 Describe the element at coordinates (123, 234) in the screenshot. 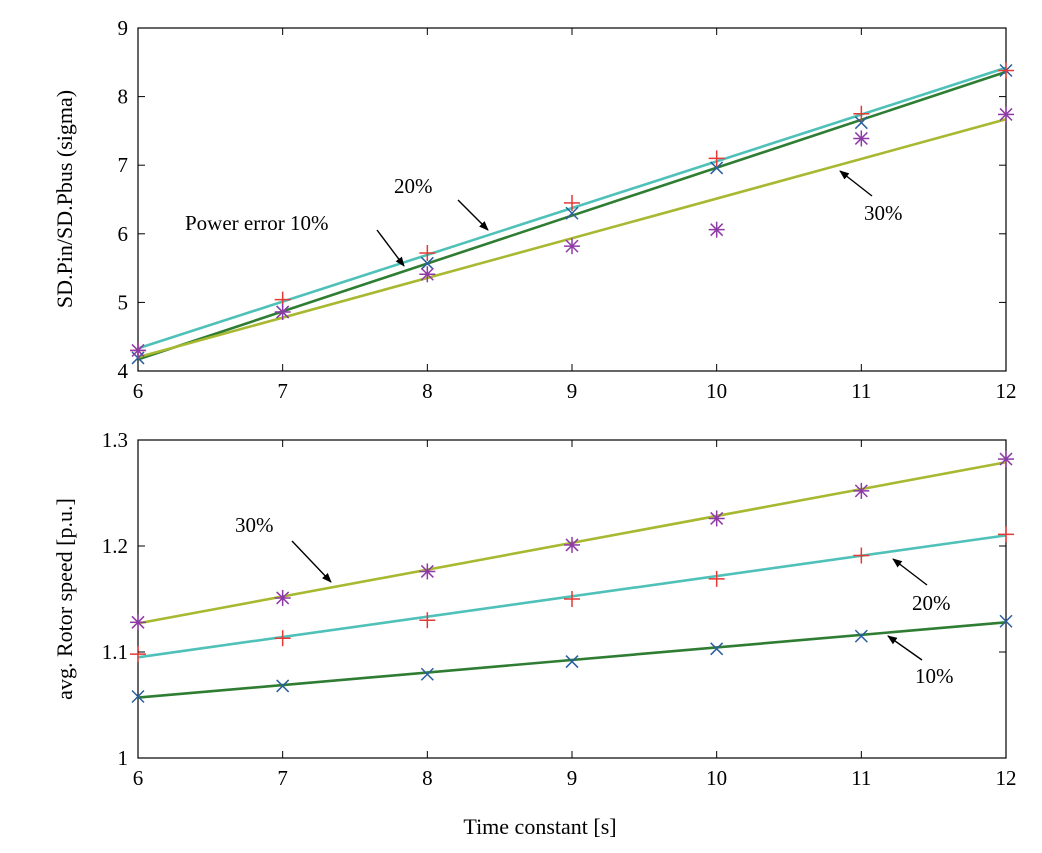

I see `y-tick-label: 6` at that location.